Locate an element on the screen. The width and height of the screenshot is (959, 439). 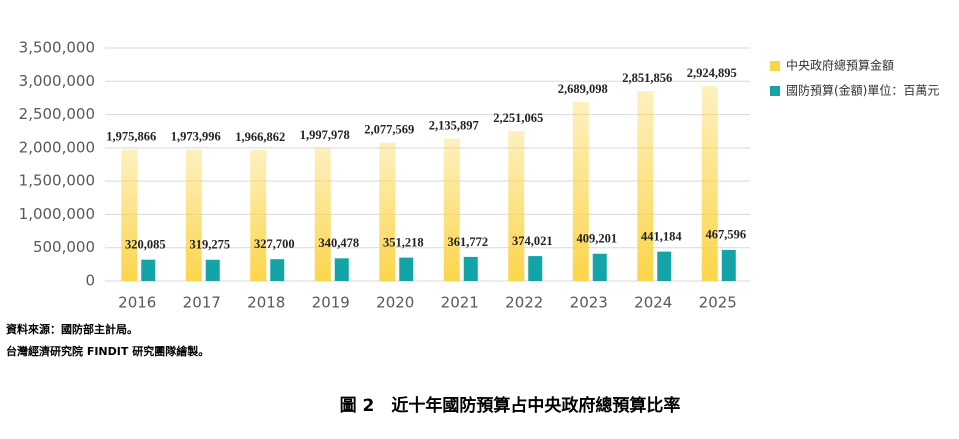
value-label: 1,966,862 is located at coordinates (260, 137).